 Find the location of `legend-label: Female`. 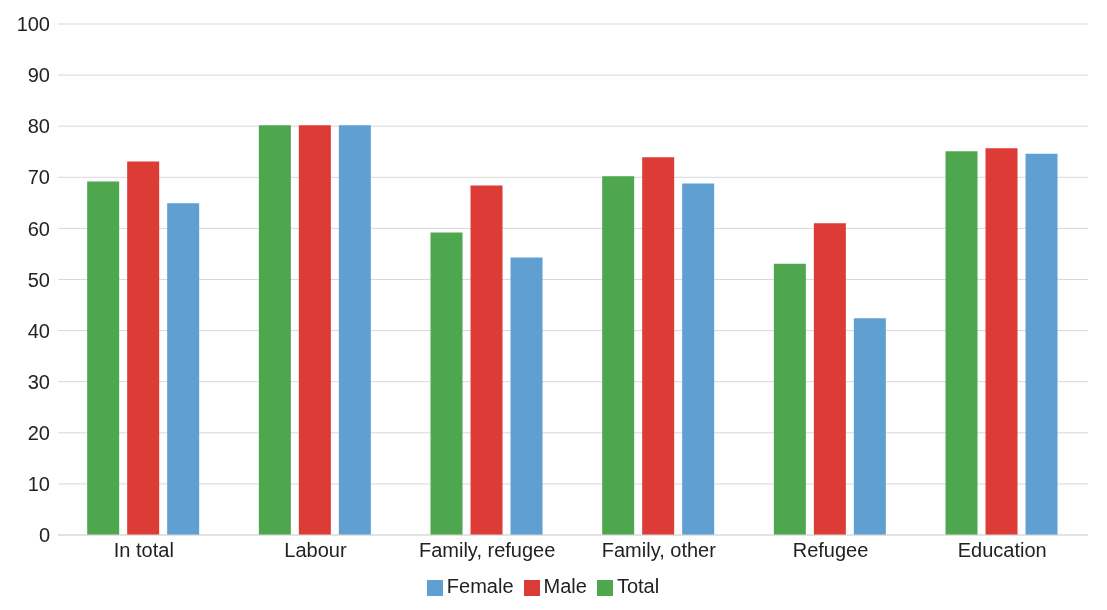

legend-label: Female is located at coordinates (480, 586).